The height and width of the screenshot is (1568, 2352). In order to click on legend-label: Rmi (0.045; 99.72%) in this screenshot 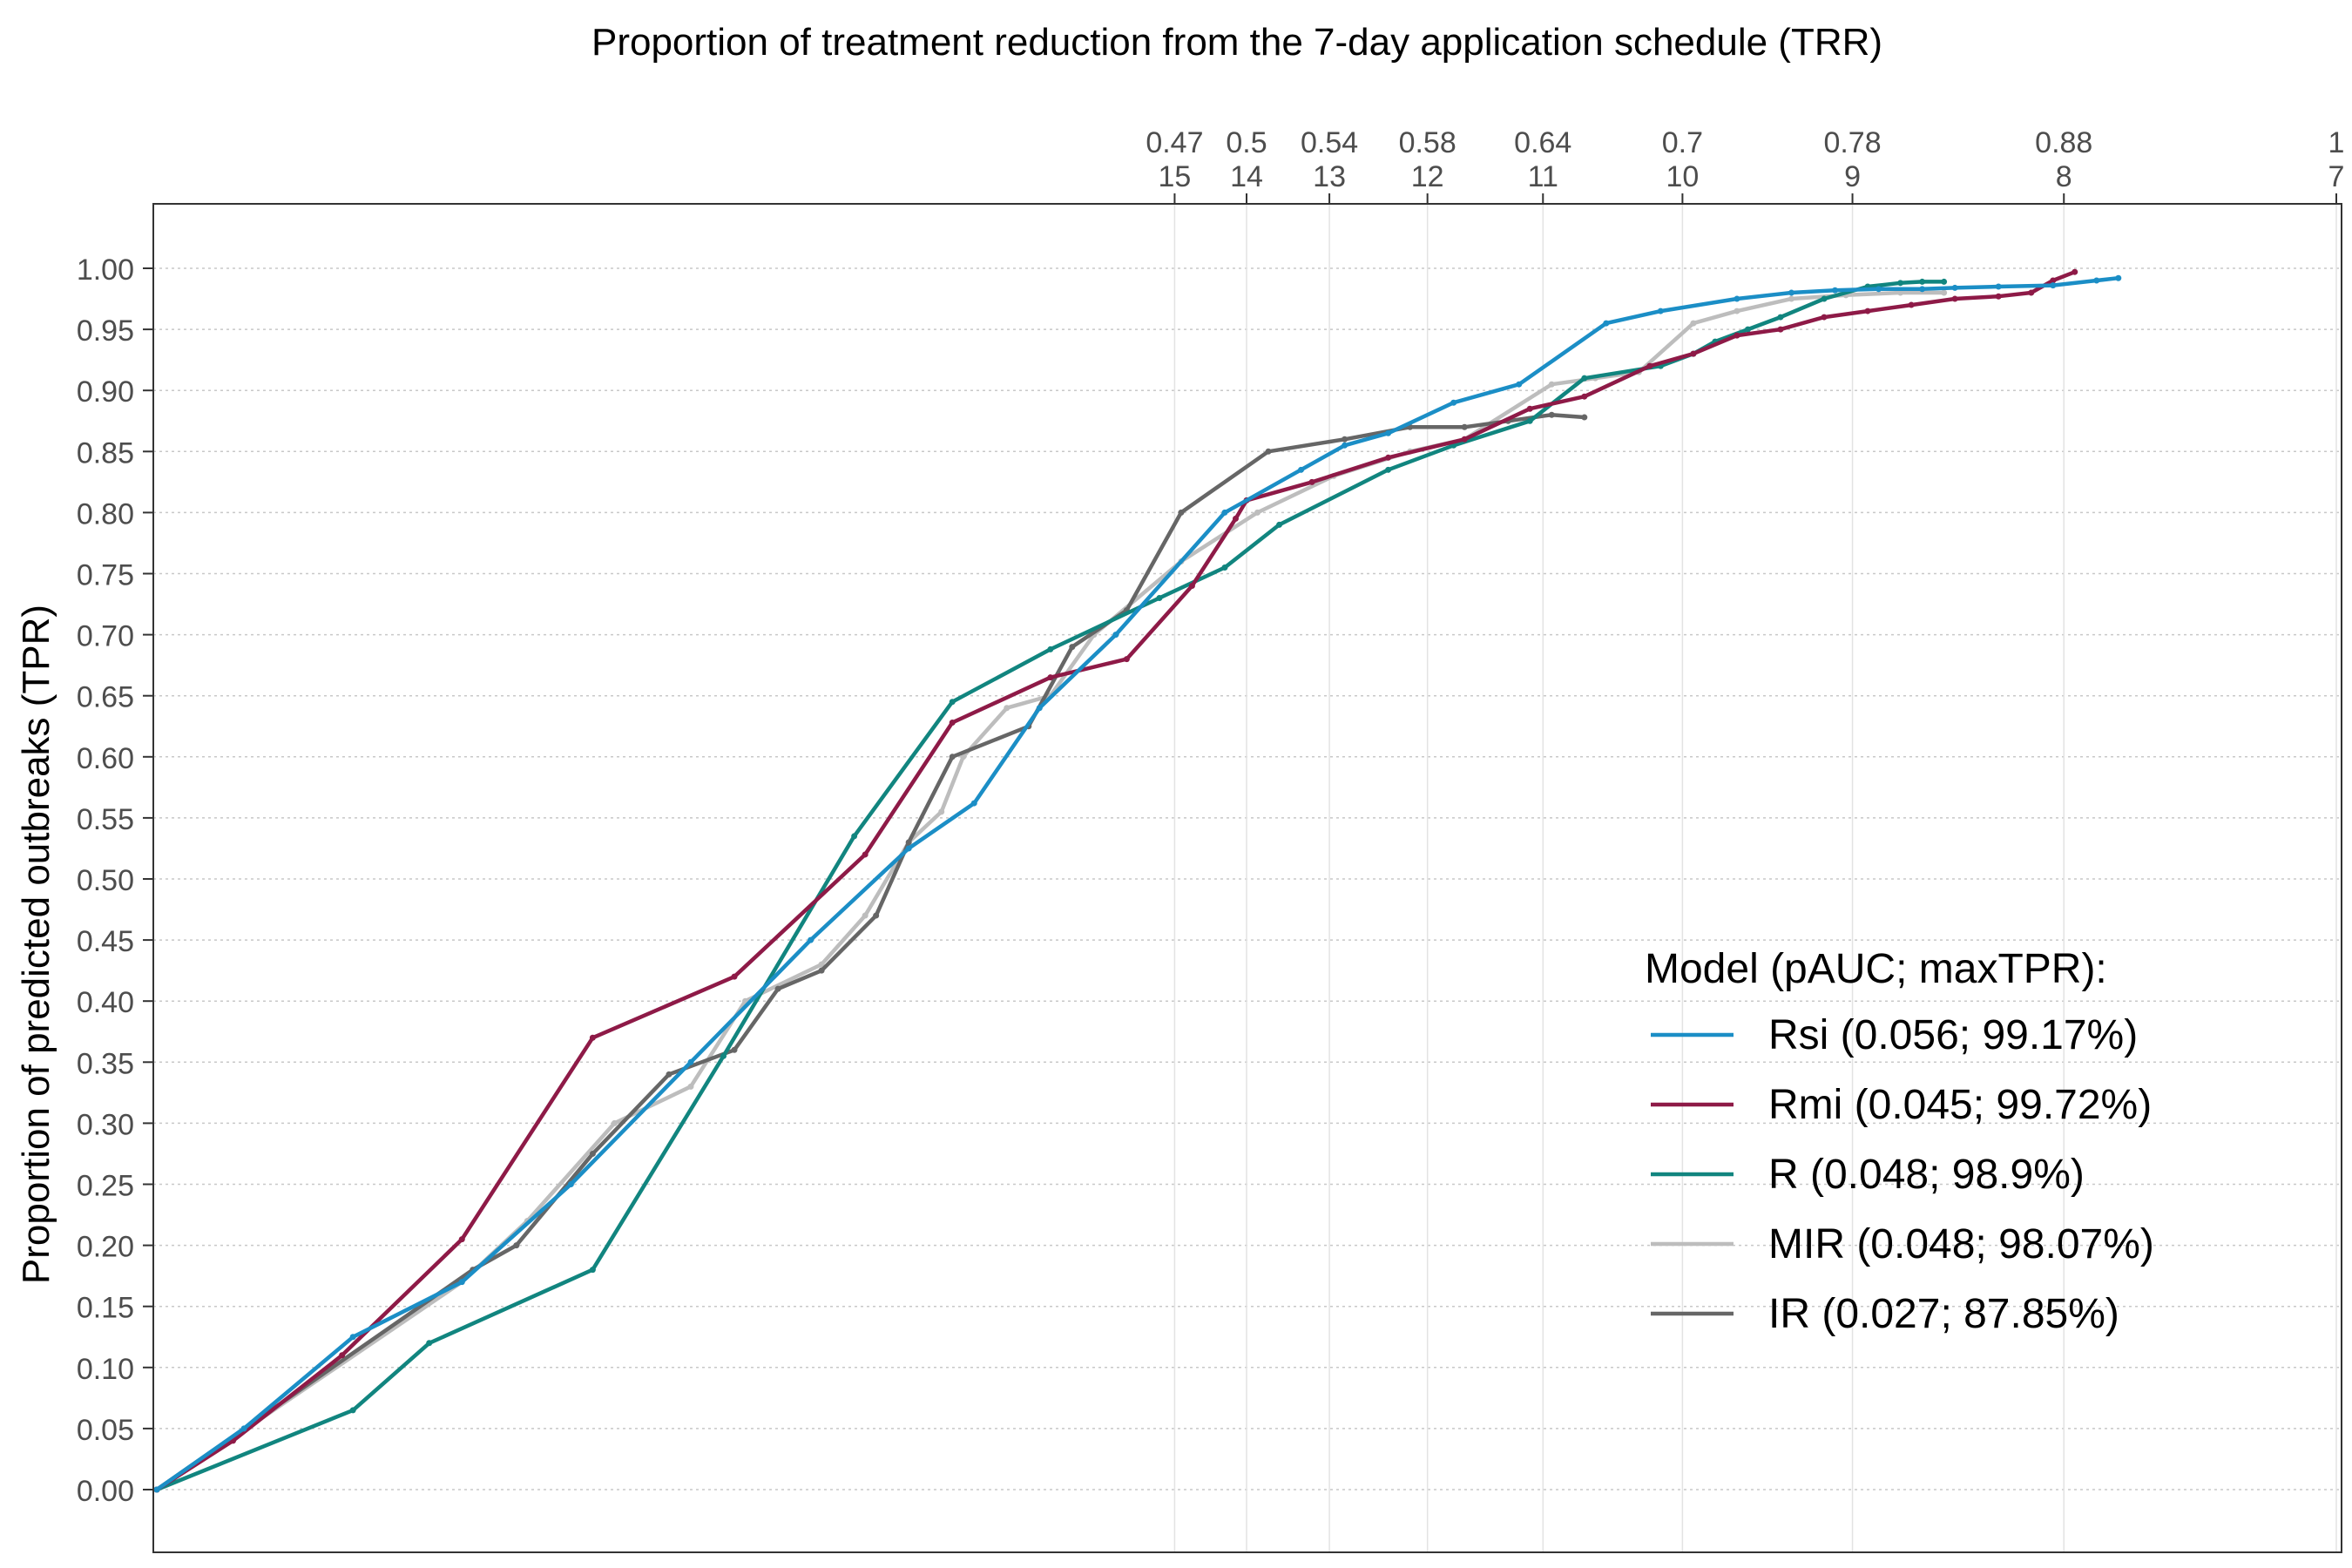, I will do `click(1960, 1105)`.